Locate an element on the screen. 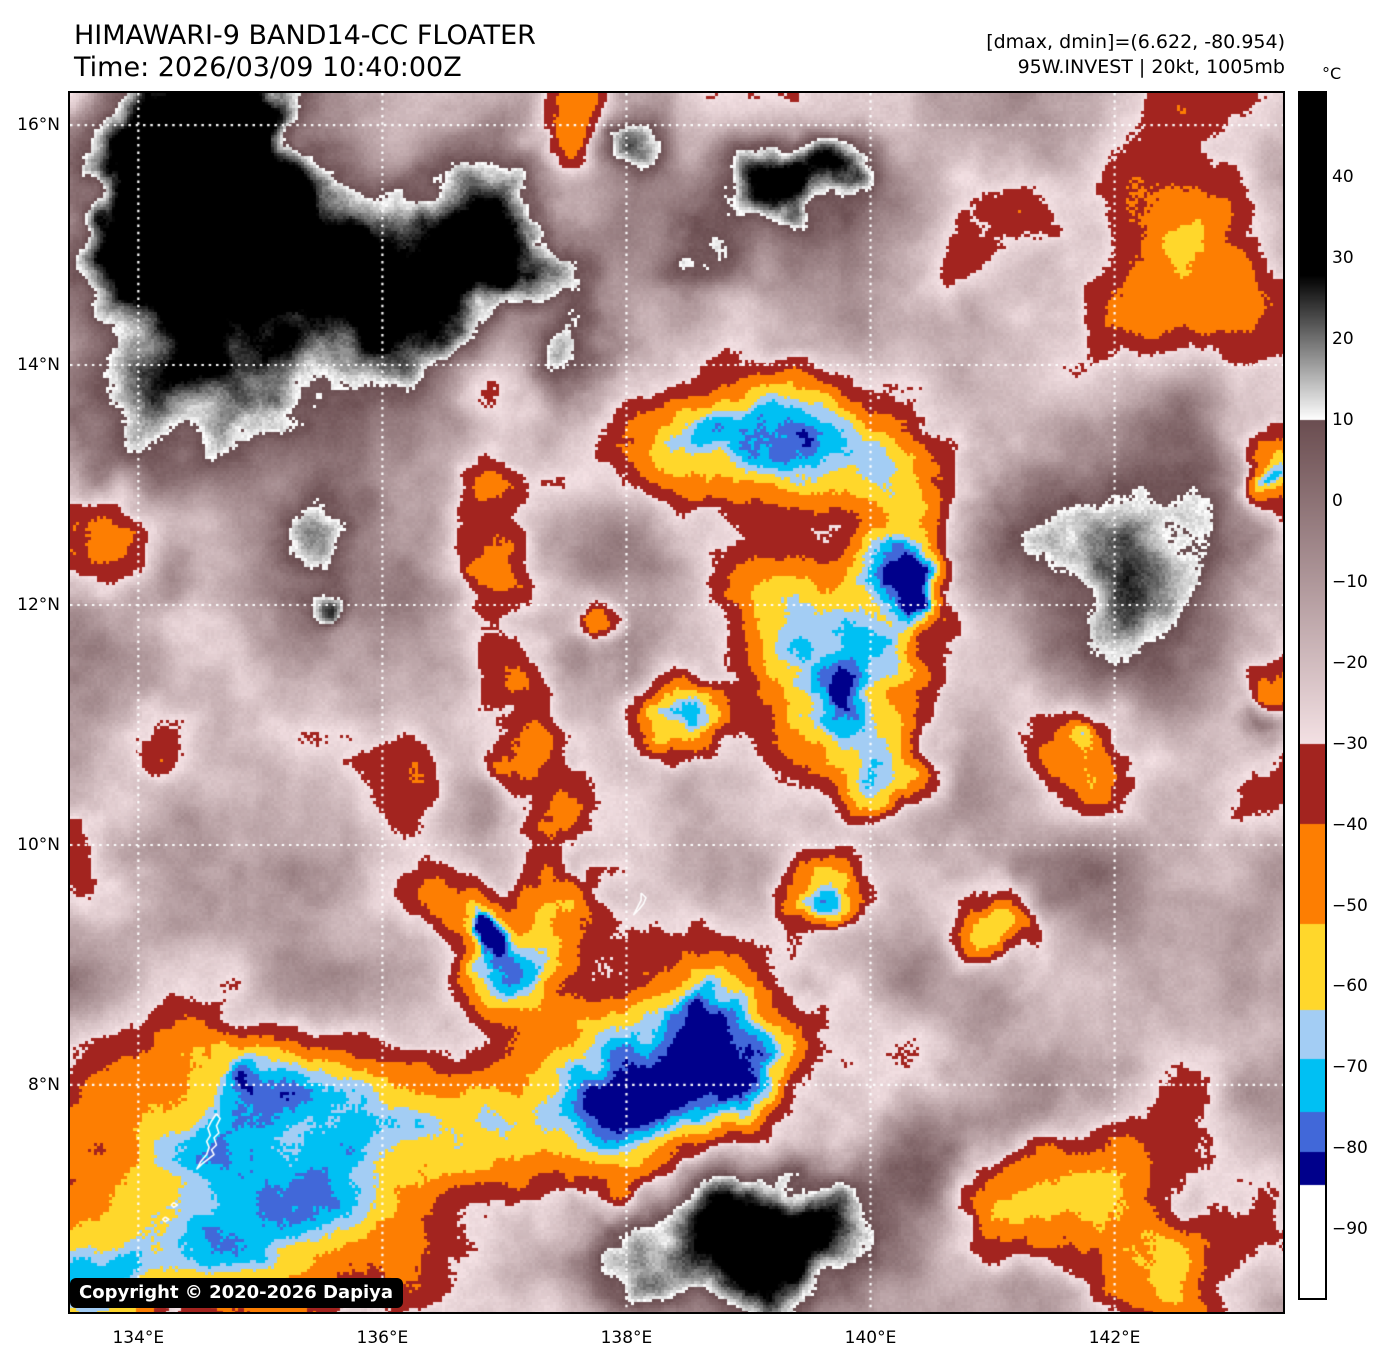 This screenshot has width=1390, height=1359. lon-tick-label: 138°E is located at coordinates (626, 1338).